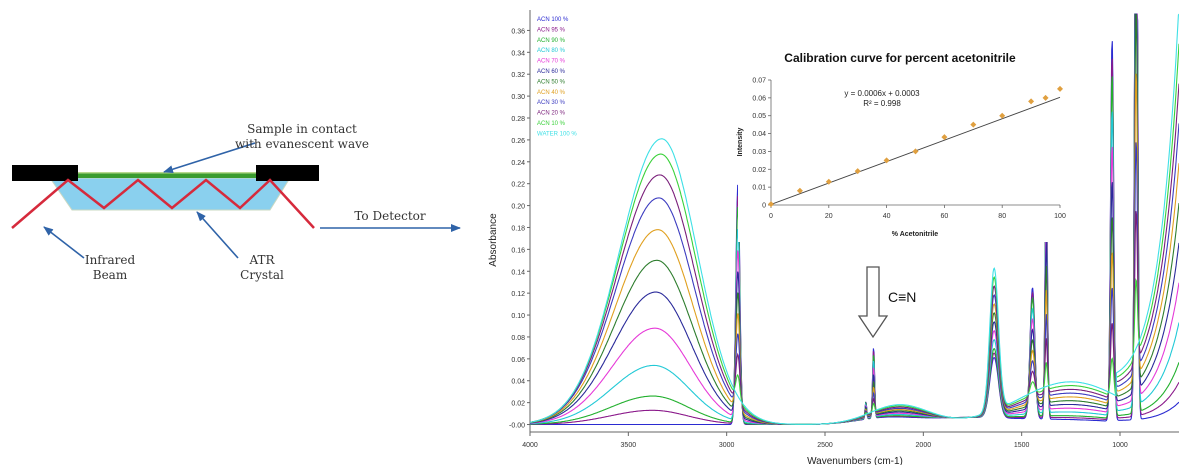 The width and height of the screenshot is (1179, 465). I want to click on spectrum-legend-item: ACN 60 %, so click(551, 72).